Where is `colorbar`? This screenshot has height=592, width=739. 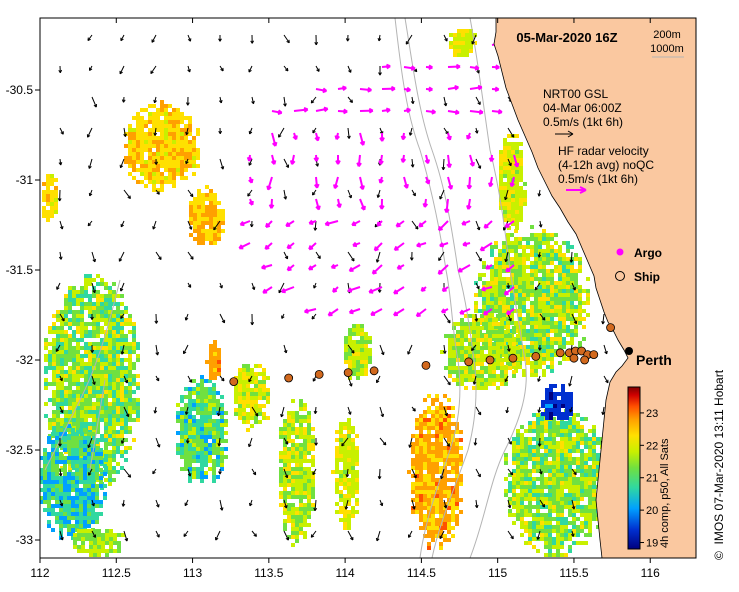 colorbar is located at coordinates (634, 468).